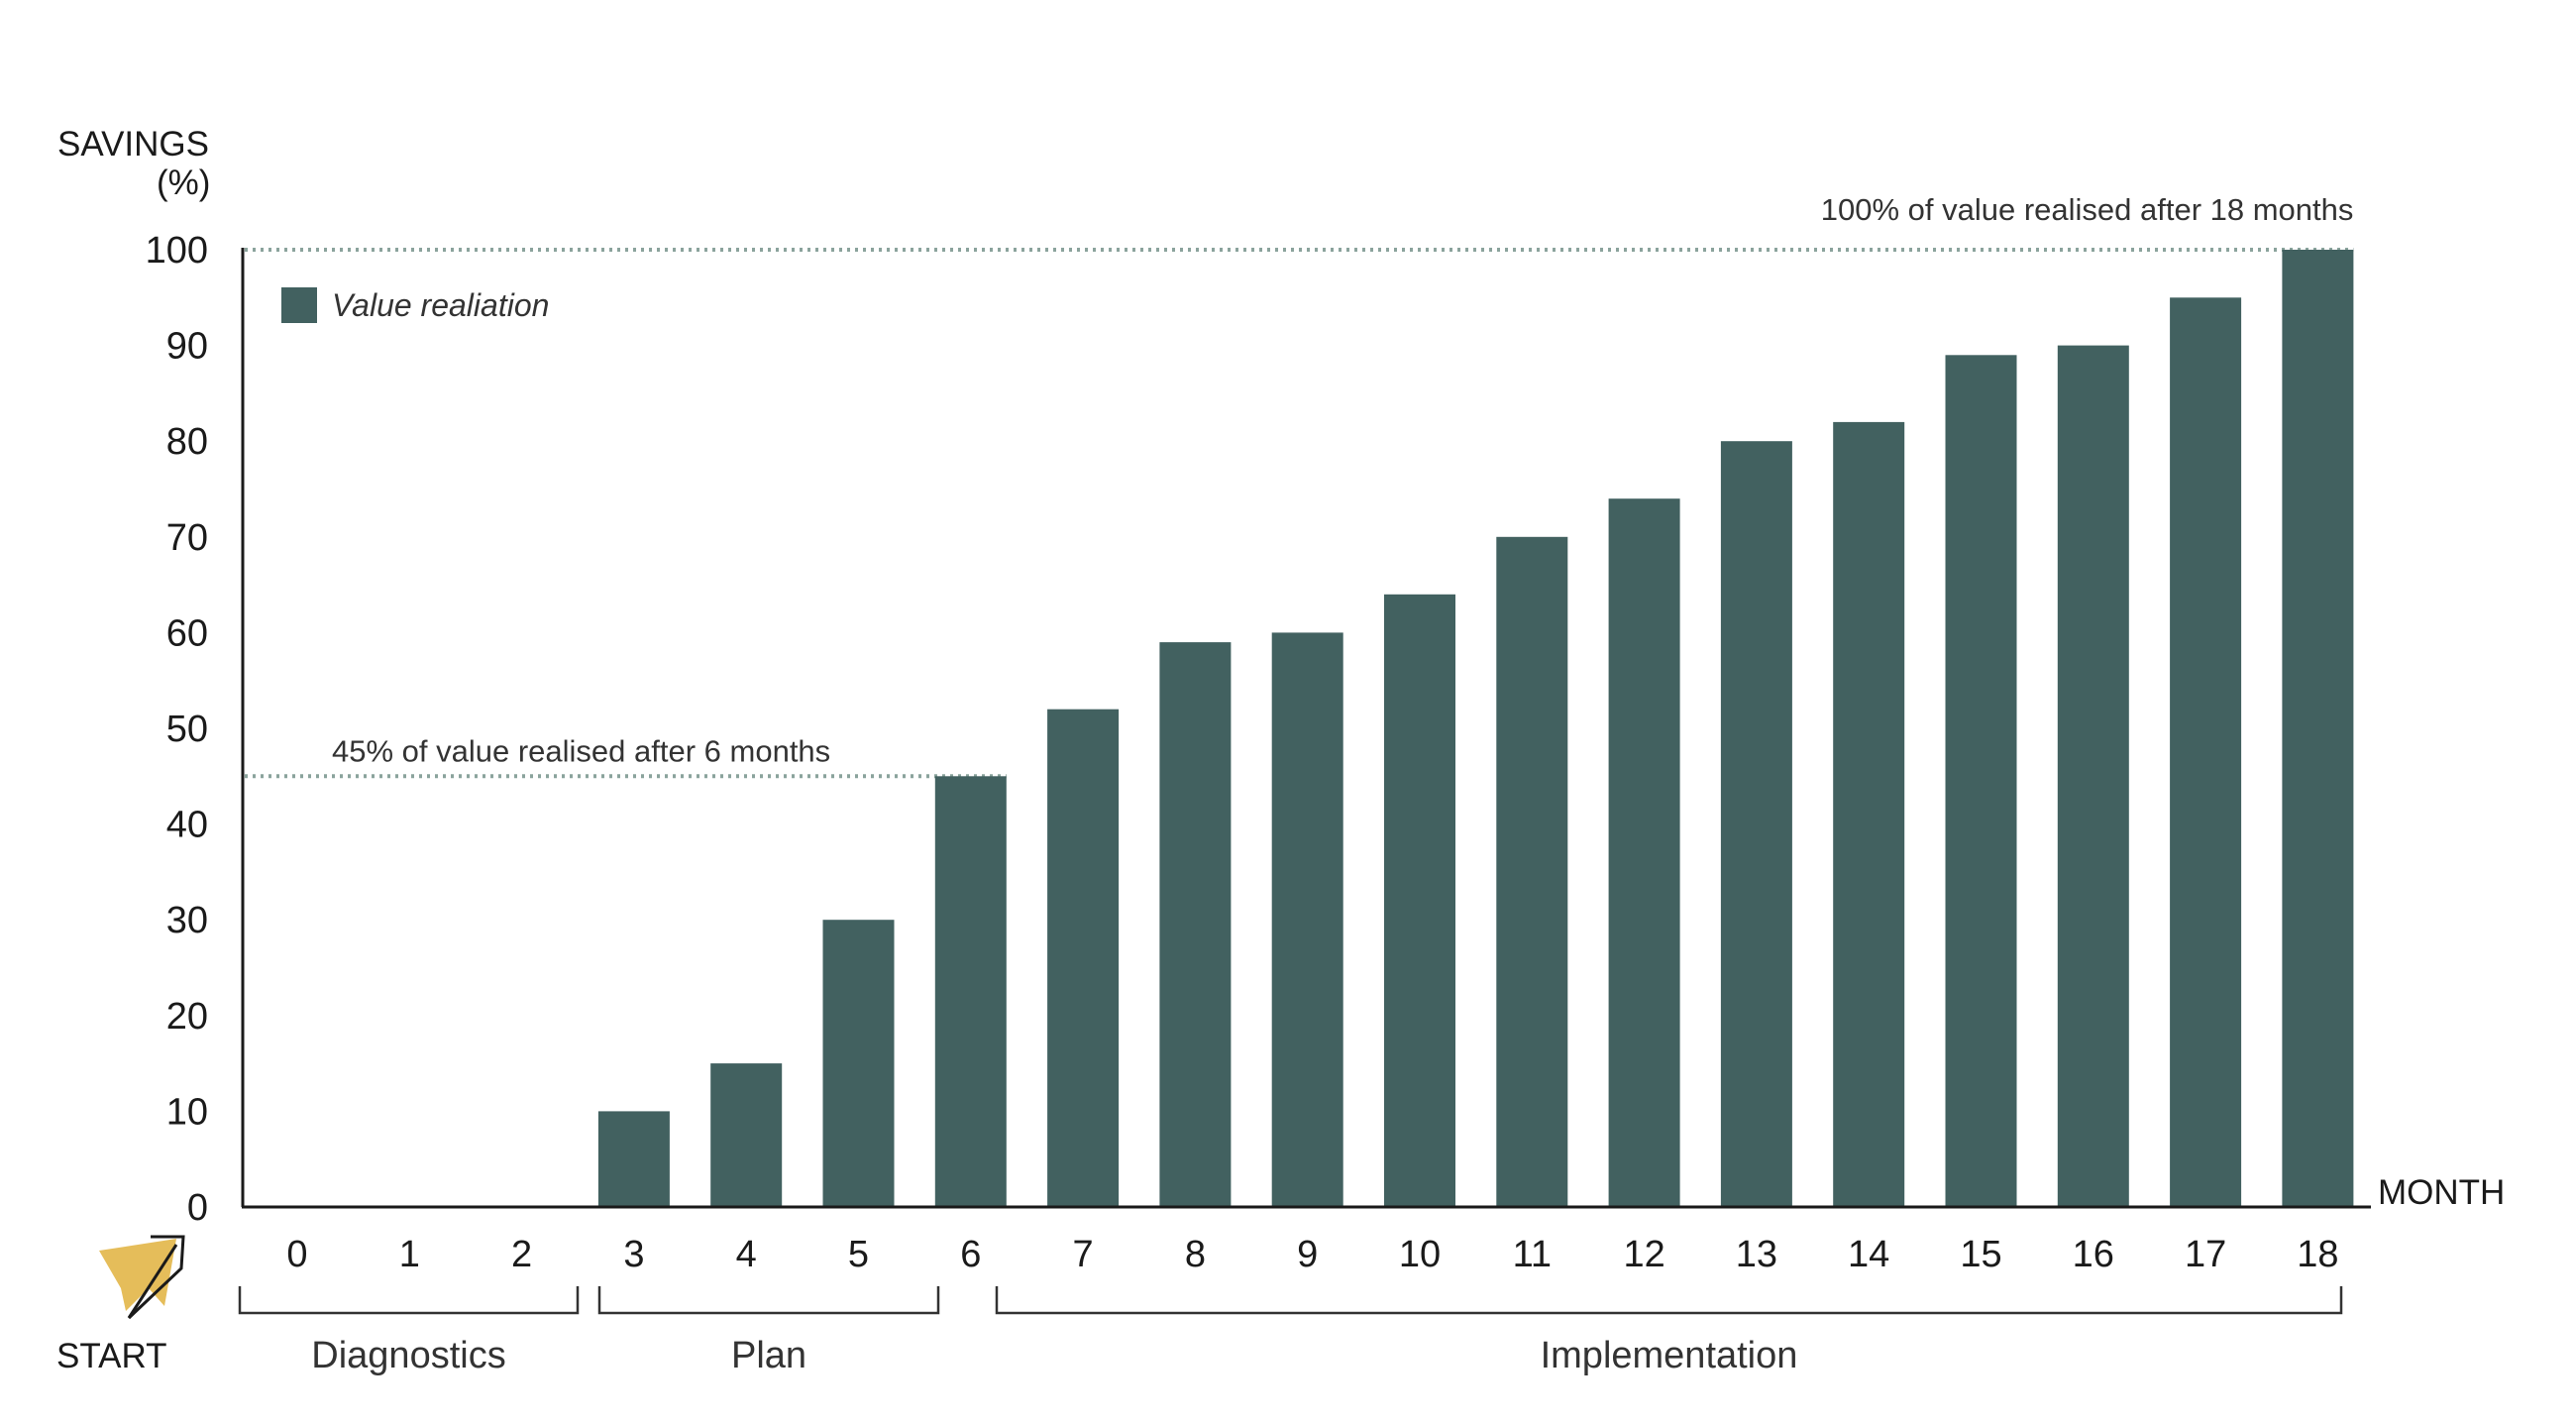 Image resolution: width=2576 pixels, height=1424 pixels. I want to click on x-tick-label: 8, so click(1195, 1254).